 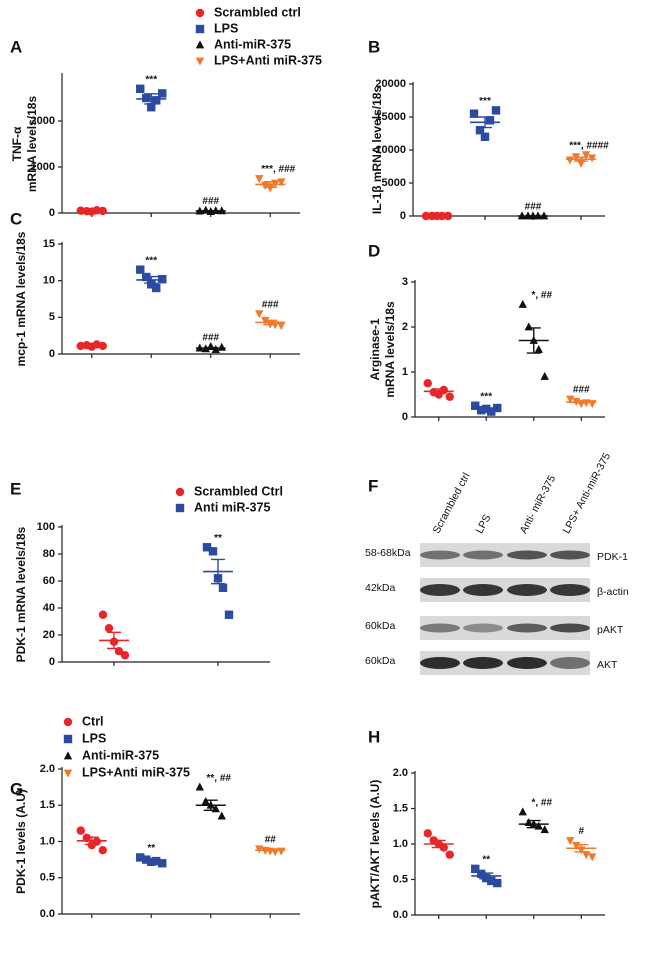 What do you see at coordinates (21, 594) in the screenshot?
I see `y-axis-label: PDK-1 mRNA levels/18s` at bounding box center [21, 594].